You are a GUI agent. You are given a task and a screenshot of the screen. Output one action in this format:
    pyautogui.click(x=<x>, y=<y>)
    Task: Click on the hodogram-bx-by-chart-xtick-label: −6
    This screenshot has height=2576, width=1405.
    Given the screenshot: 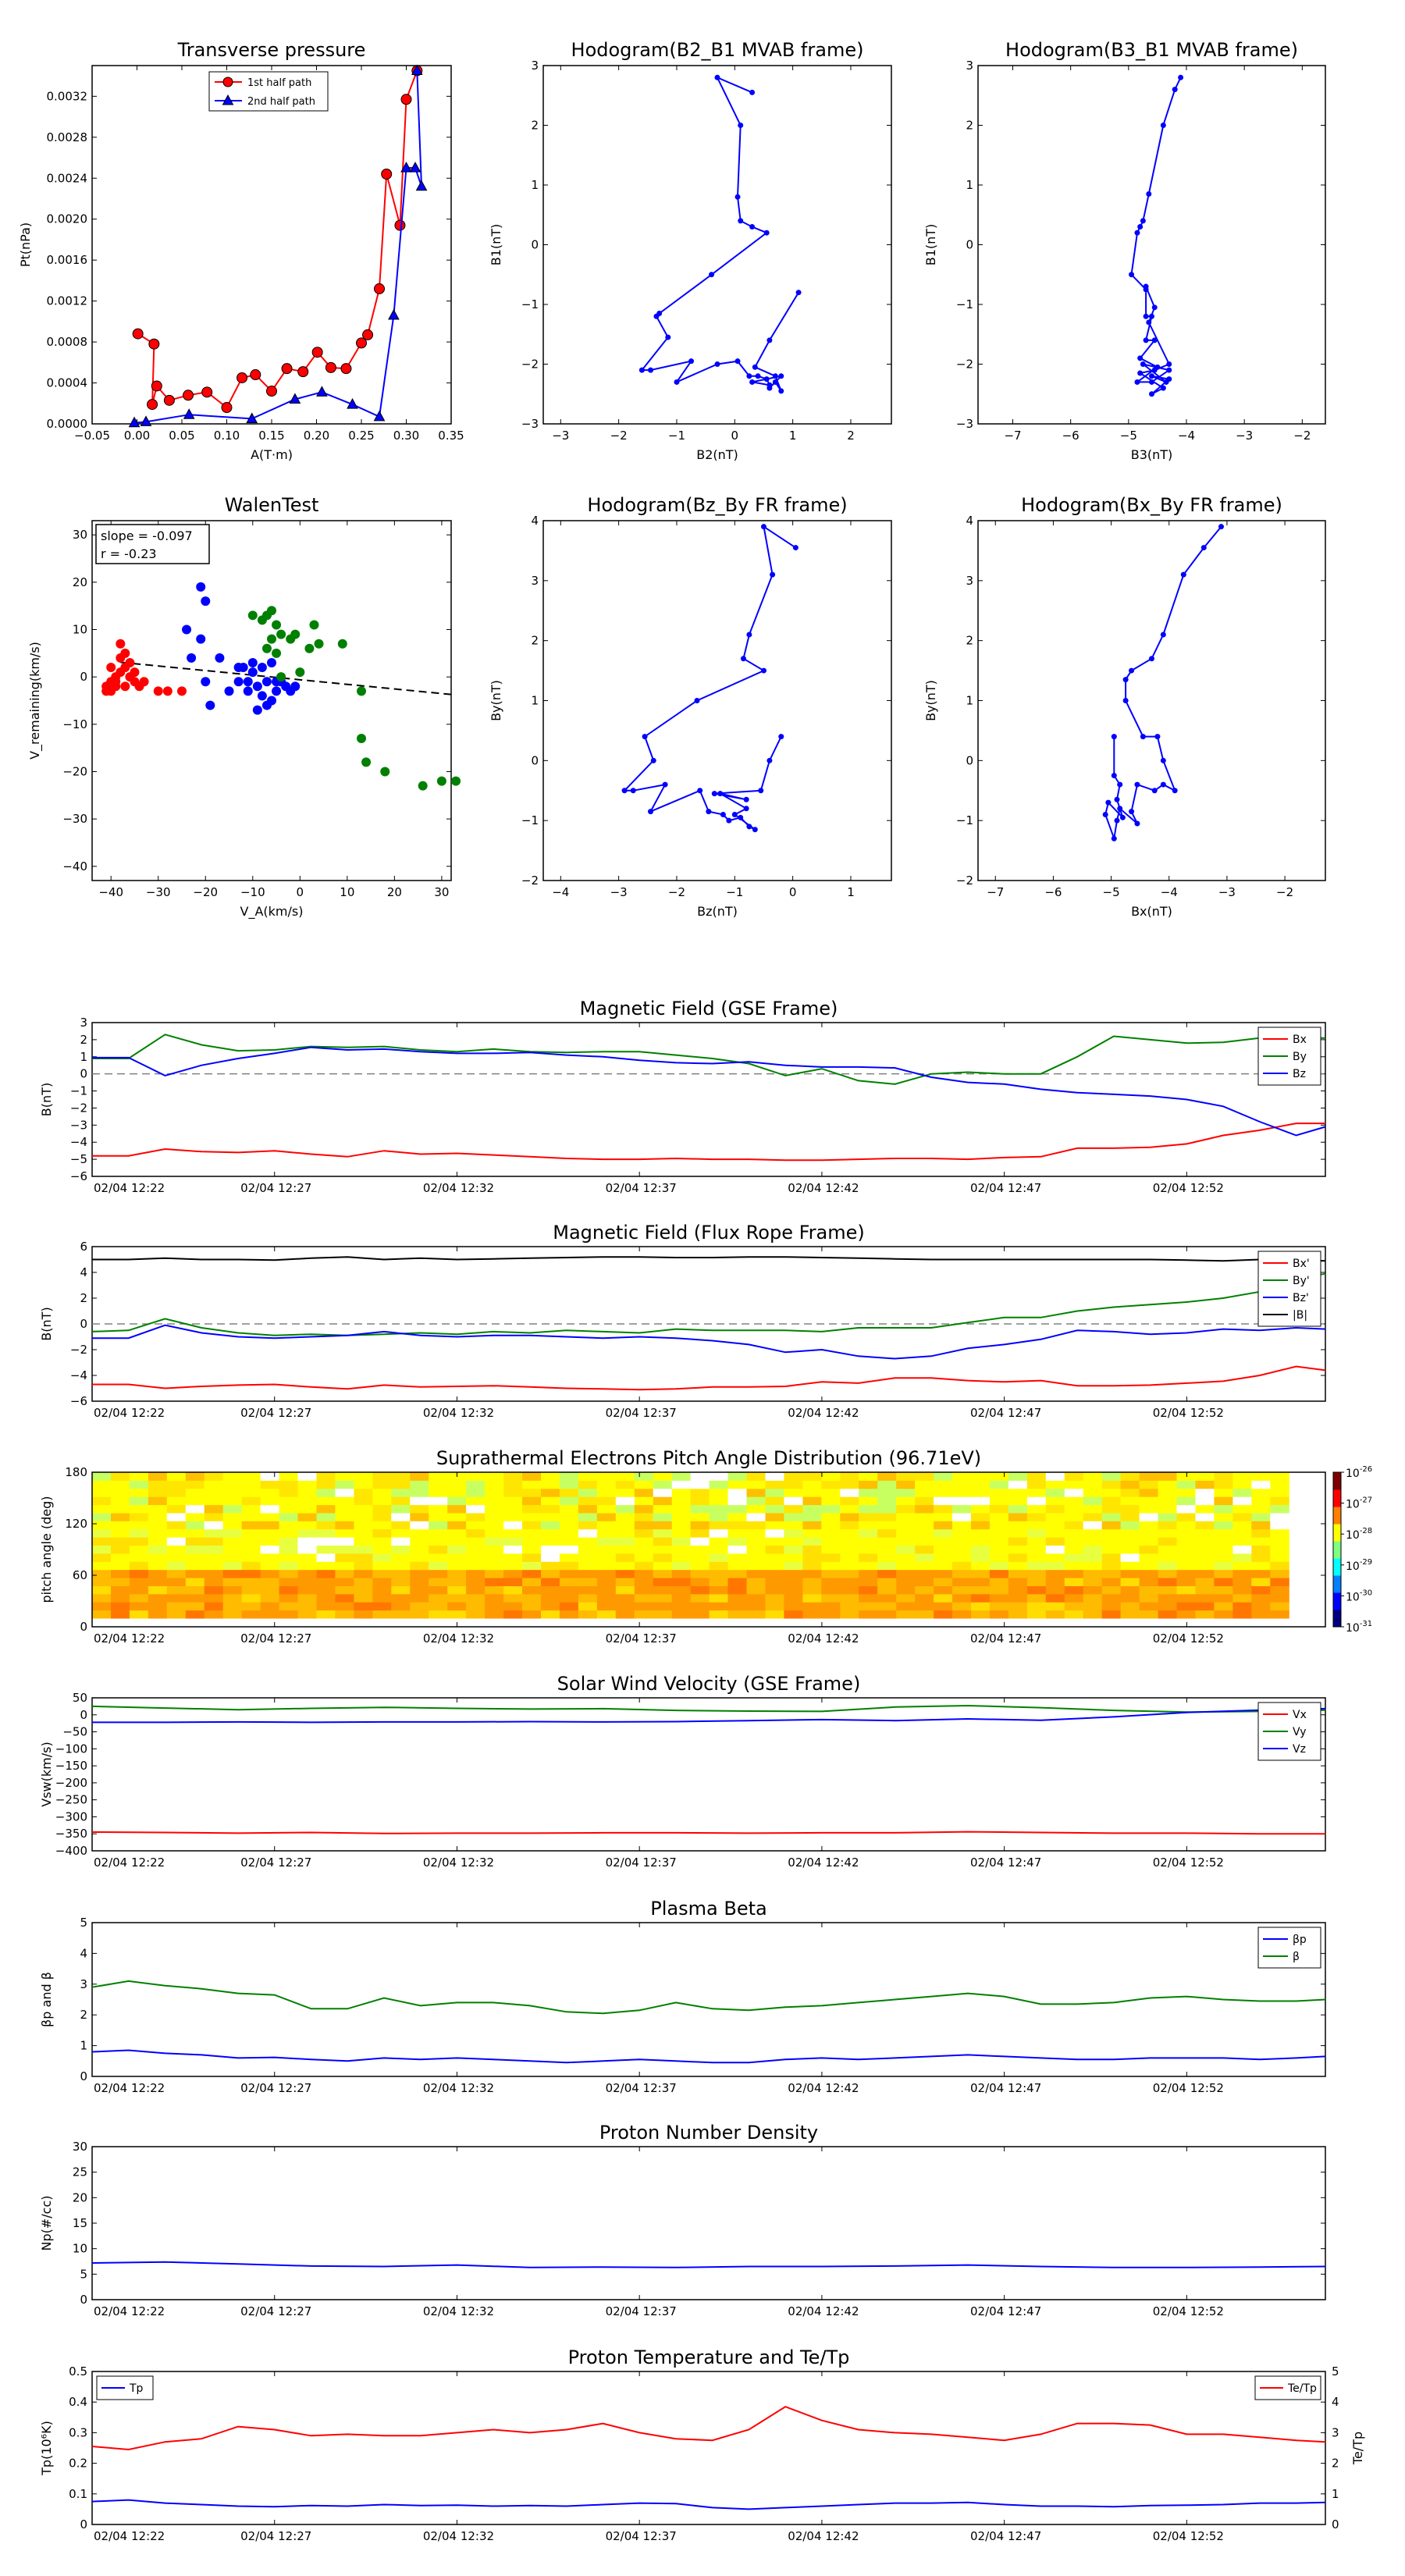 What is the action you would take?
    pyautogui.click(x=1053, y=892)
    